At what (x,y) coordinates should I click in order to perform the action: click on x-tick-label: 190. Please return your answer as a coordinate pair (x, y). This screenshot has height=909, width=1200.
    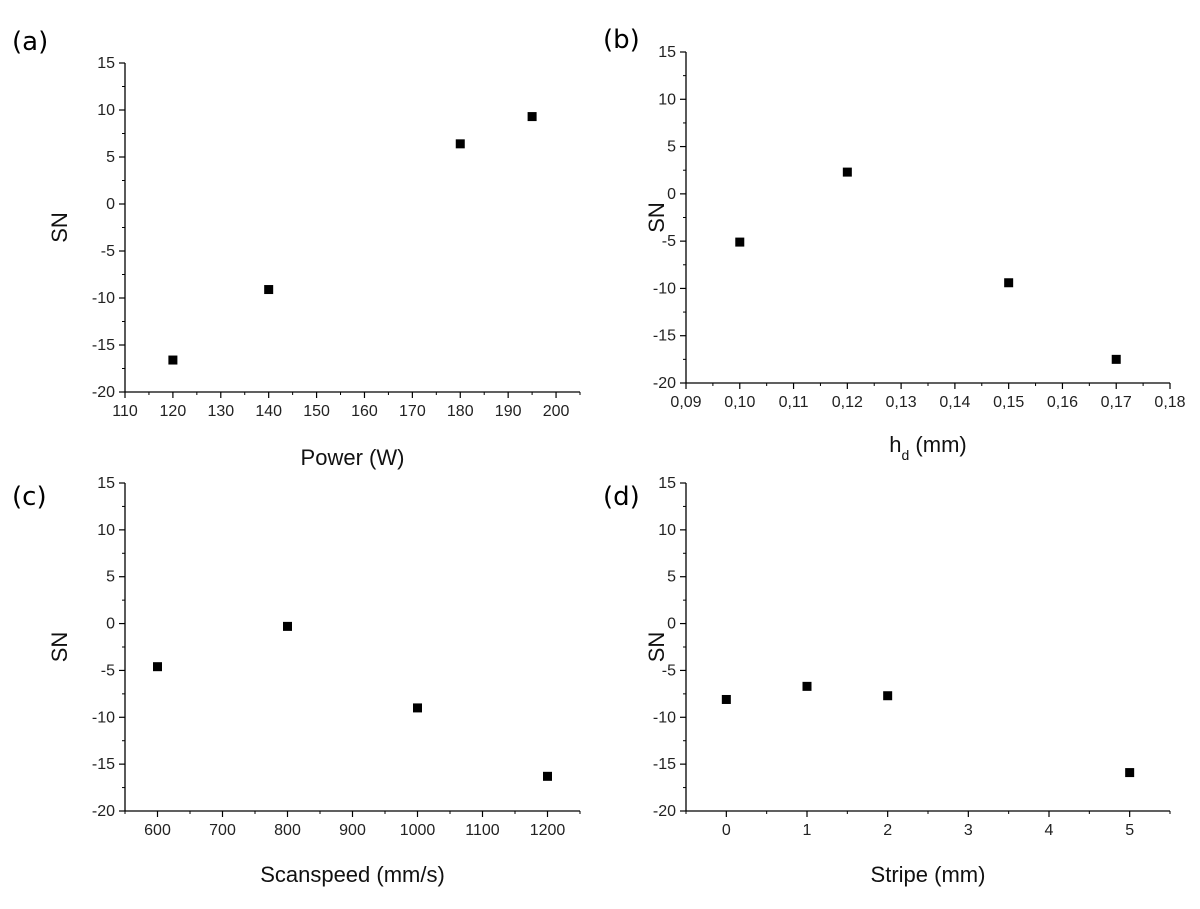
    Looking at the image, I should click on (508, 411).